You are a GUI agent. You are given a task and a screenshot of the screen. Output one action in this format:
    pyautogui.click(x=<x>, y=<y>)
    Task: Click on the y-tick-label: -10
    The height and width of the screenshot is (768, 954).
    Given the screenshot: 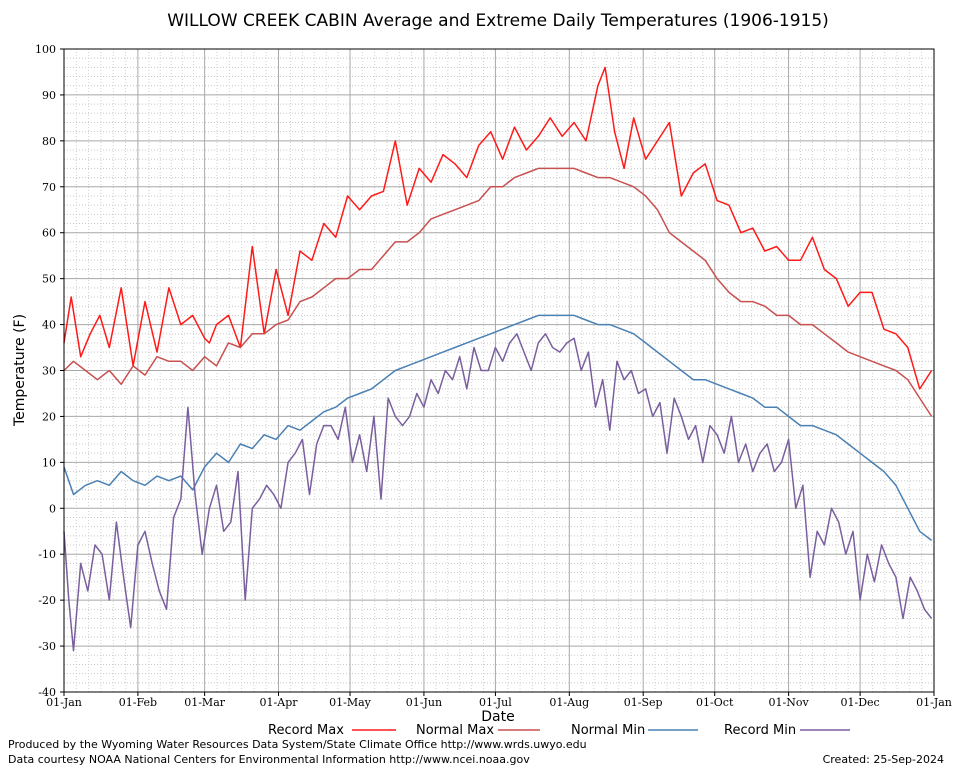 What is the action you would take?
    pyautogui.click(x=47, y=554)
    